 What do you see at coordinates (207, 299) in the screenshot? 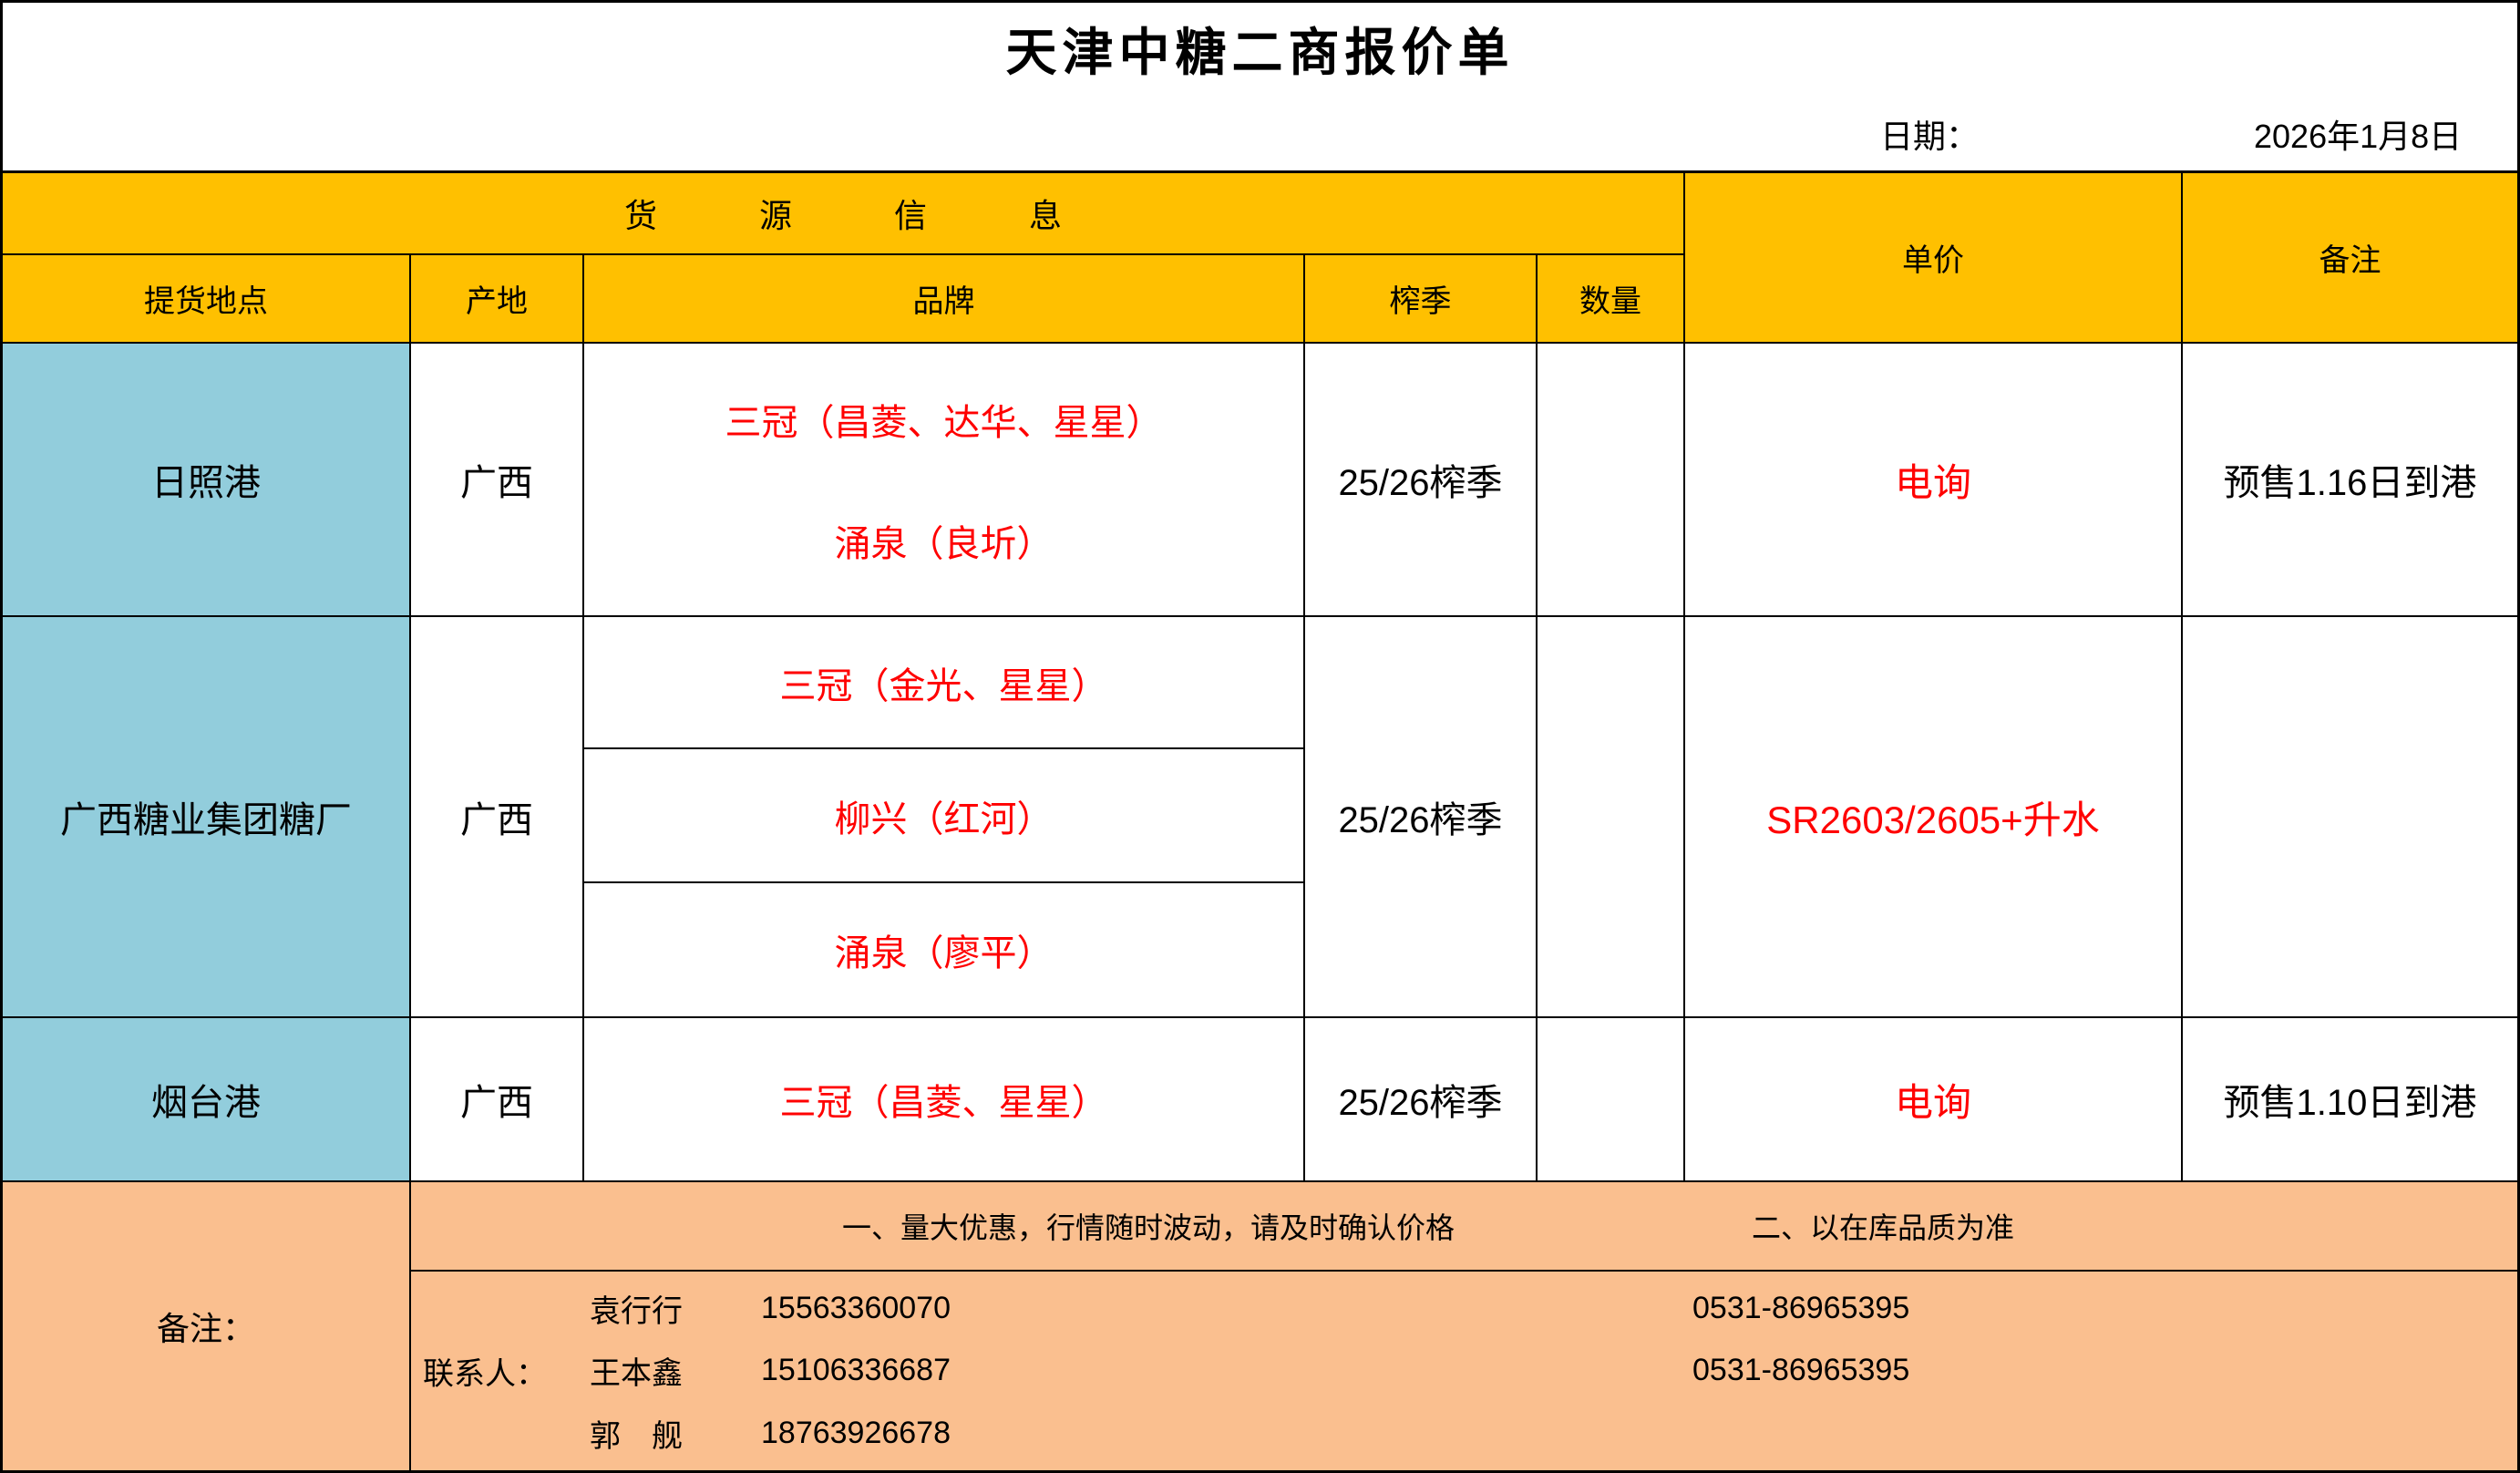
I see `header-pickup: 提货地点` at bounding box center [207, 299].